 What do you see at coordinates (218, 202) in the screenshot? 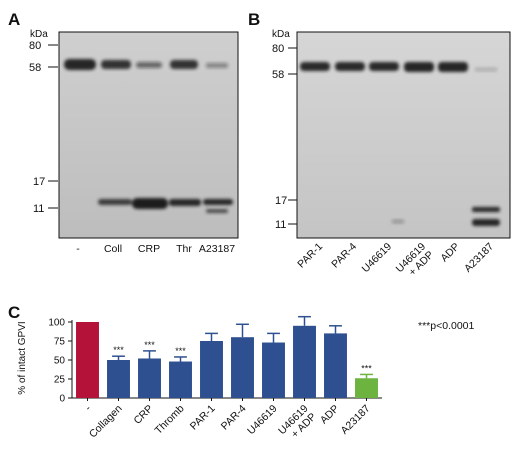
I see `band-a-lane5-frag` at bounding box center [218, 202].